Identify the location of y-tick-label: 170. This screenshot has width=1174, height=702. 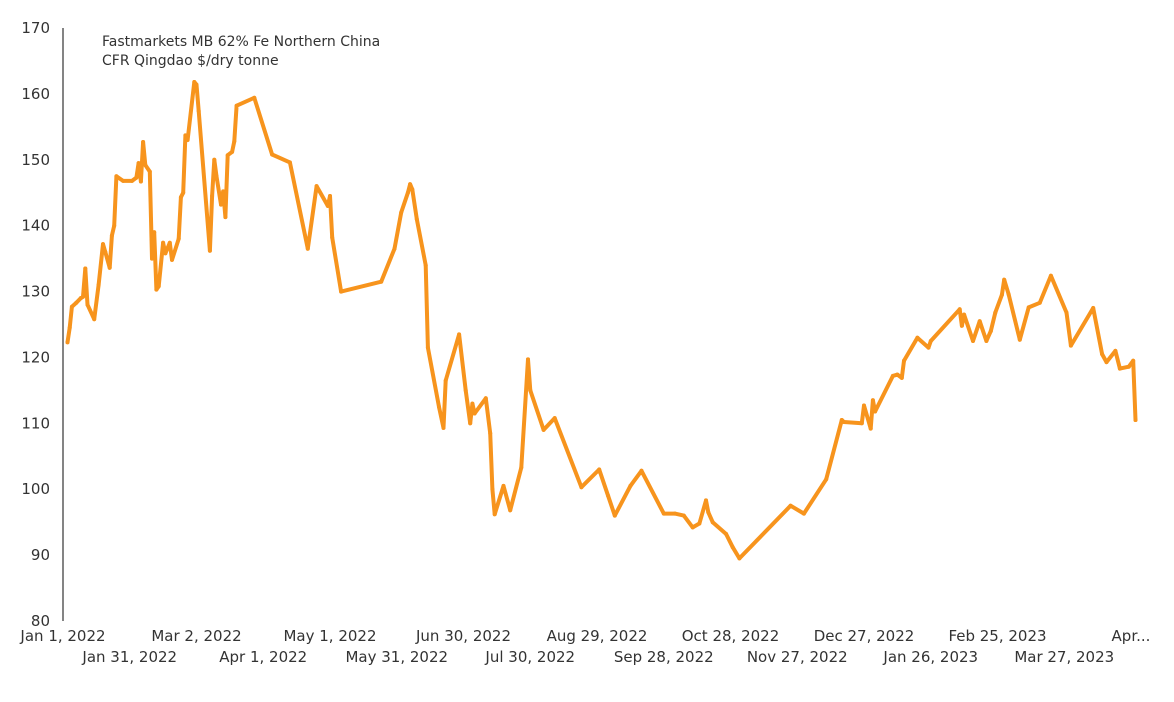
(35, 28).